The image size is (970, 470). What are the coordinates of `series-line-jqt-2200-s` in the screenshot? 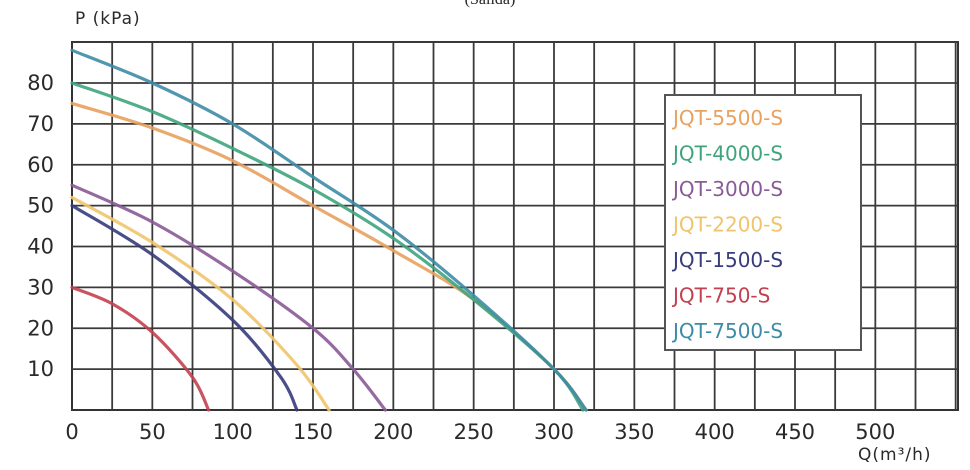 It's located at (200, 303).